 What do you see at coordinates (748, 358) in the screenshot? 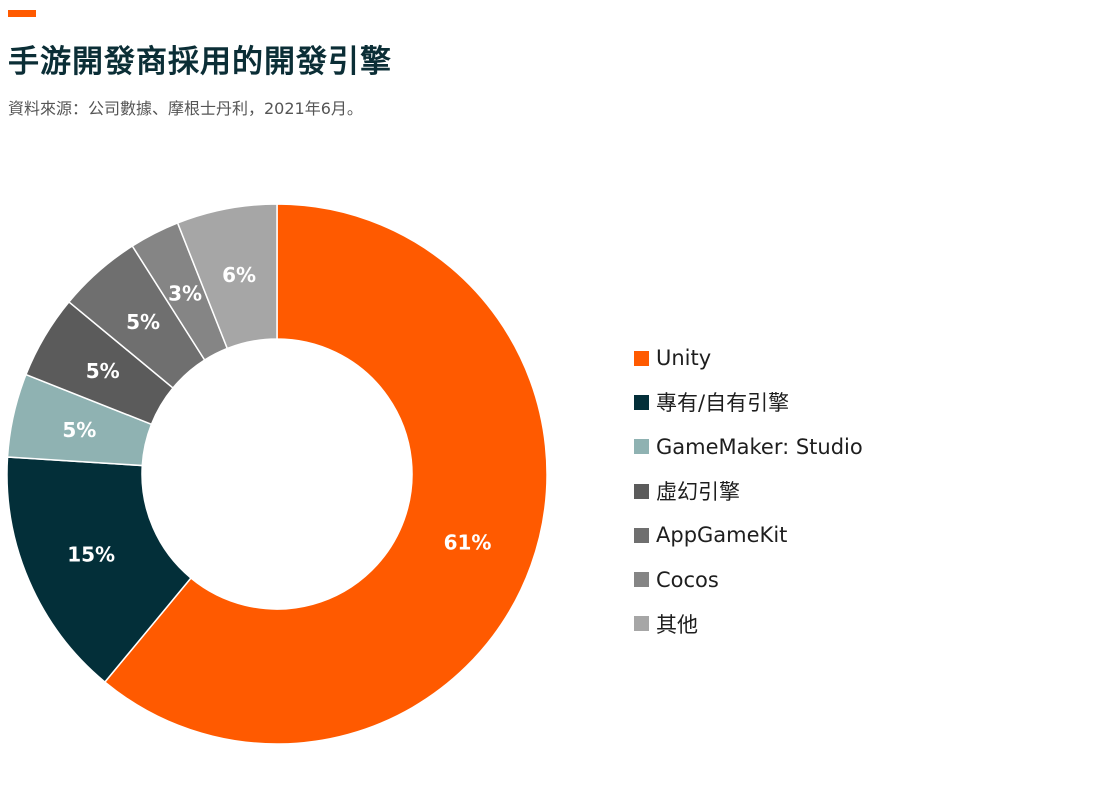
I see `legend-item: Unity` at bounding box center [748, 358].